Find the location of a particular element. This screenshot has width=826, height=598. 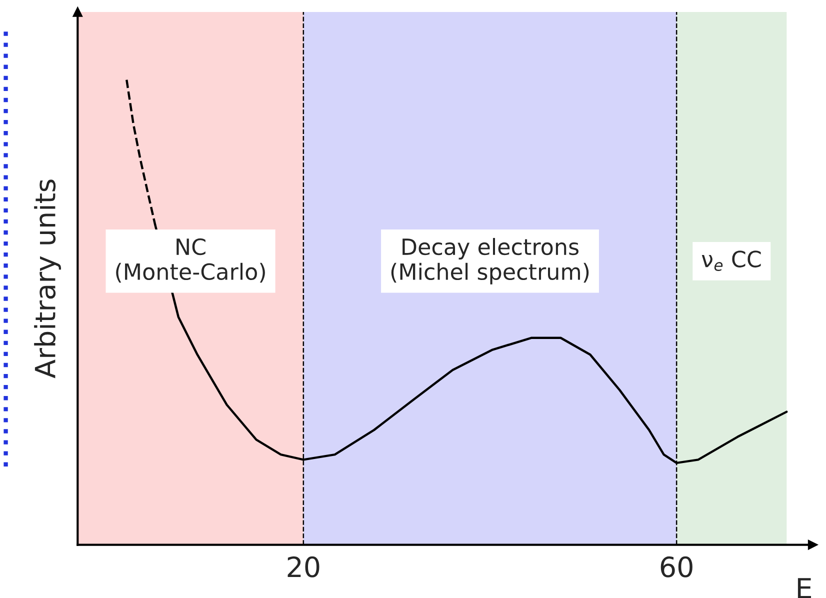

x-tick-label: 20 is located at coordinates (304, 567).